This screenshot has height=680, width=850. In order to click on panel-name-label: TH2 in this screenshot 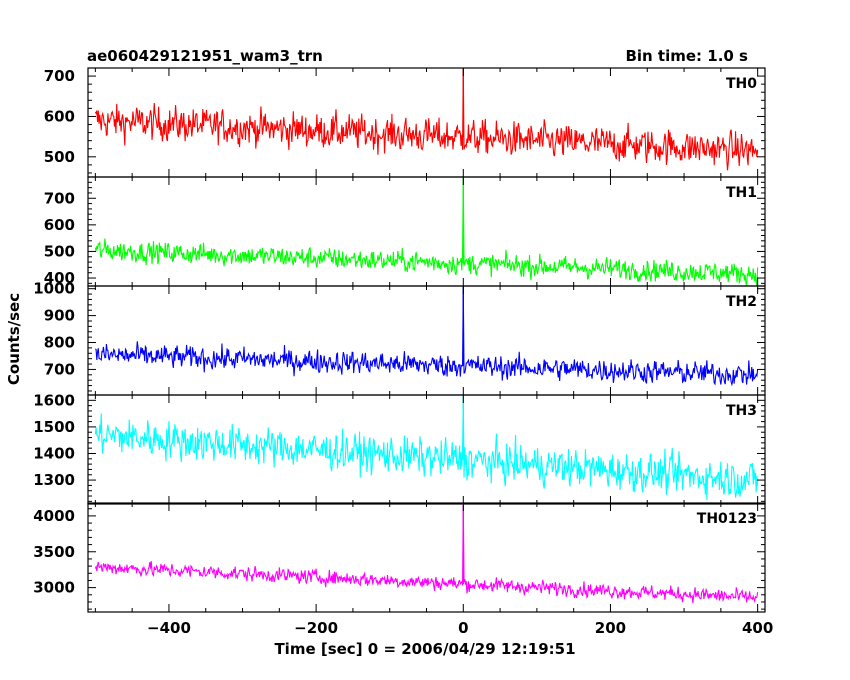, I will do `click(741, 302)`.